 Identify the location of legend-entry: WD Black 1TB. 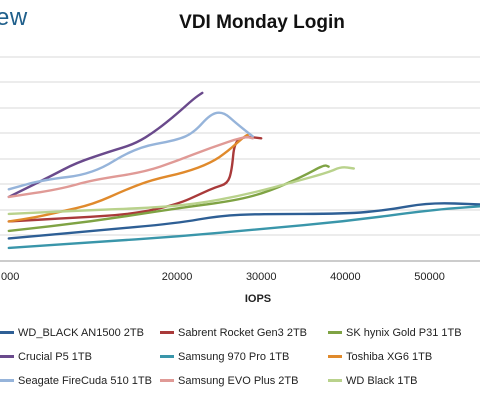
(373, 383).